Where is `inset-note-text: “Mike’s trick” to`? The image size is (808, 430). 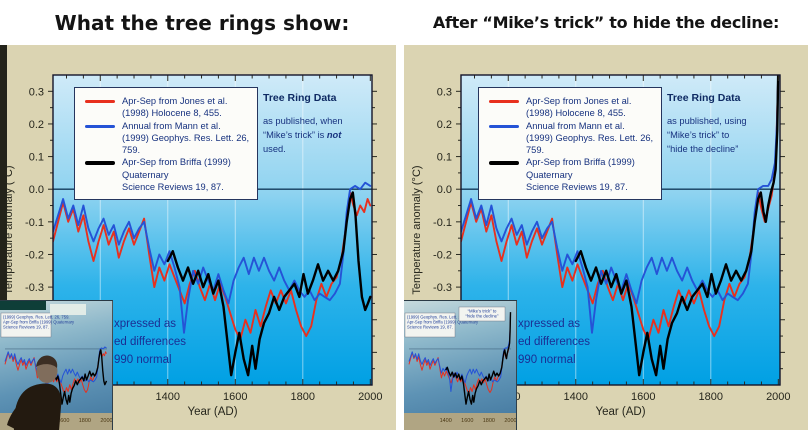 inset-note-text: “Mike’s trick” to is located at coordinates (482, 310).